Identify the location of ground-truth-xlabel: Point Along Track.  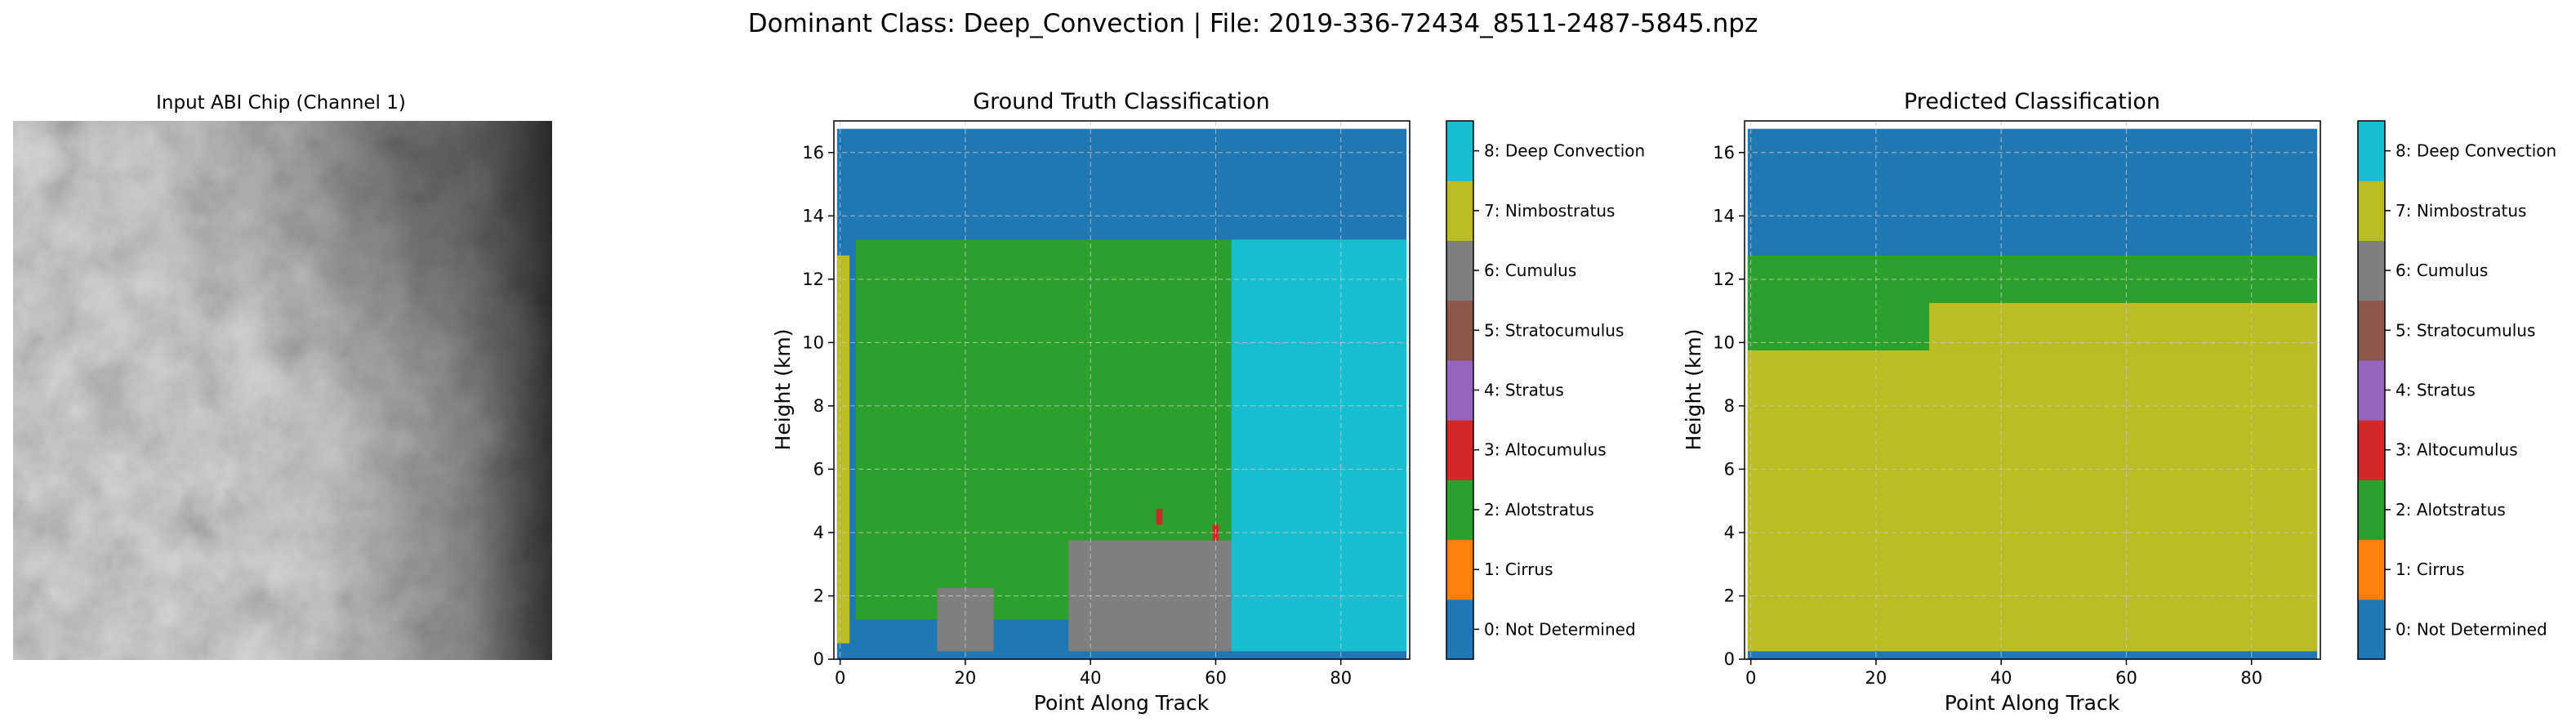
(1122, 703).